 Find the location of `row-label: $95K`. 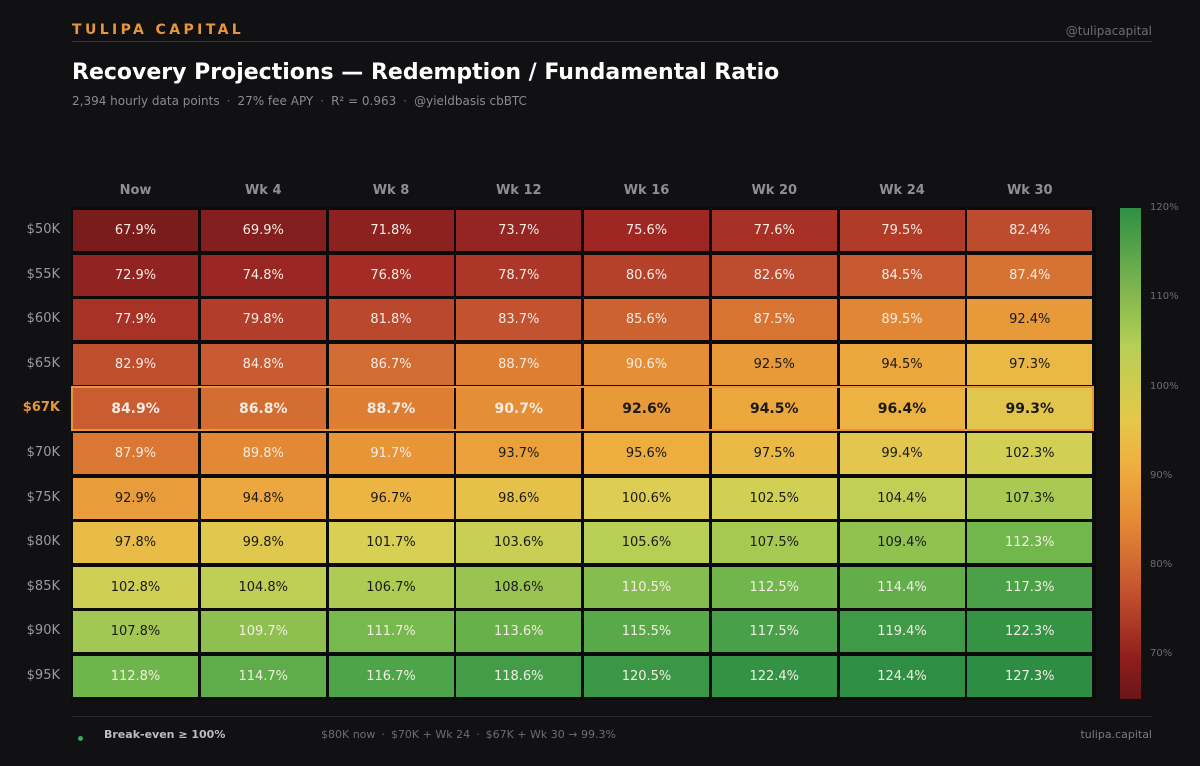

row-label: $95K is located at coordinates (43, 675).